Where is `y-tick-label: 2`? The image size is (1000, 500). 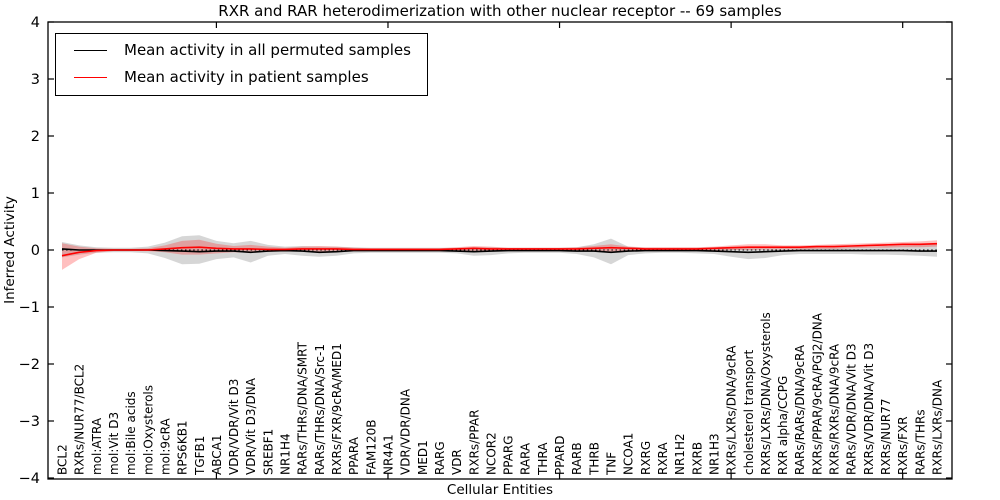 y-tick-label: 2 is located at coordinates (35, 137).